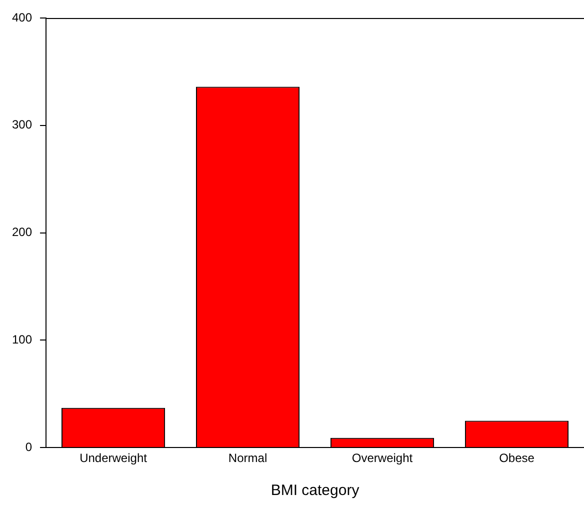 This screenshot has height=512, width=584. What do you see at coordinates (22, 232) in the screenshot?
I see `y-tick-label: 200` at bounding box center [22, 232].